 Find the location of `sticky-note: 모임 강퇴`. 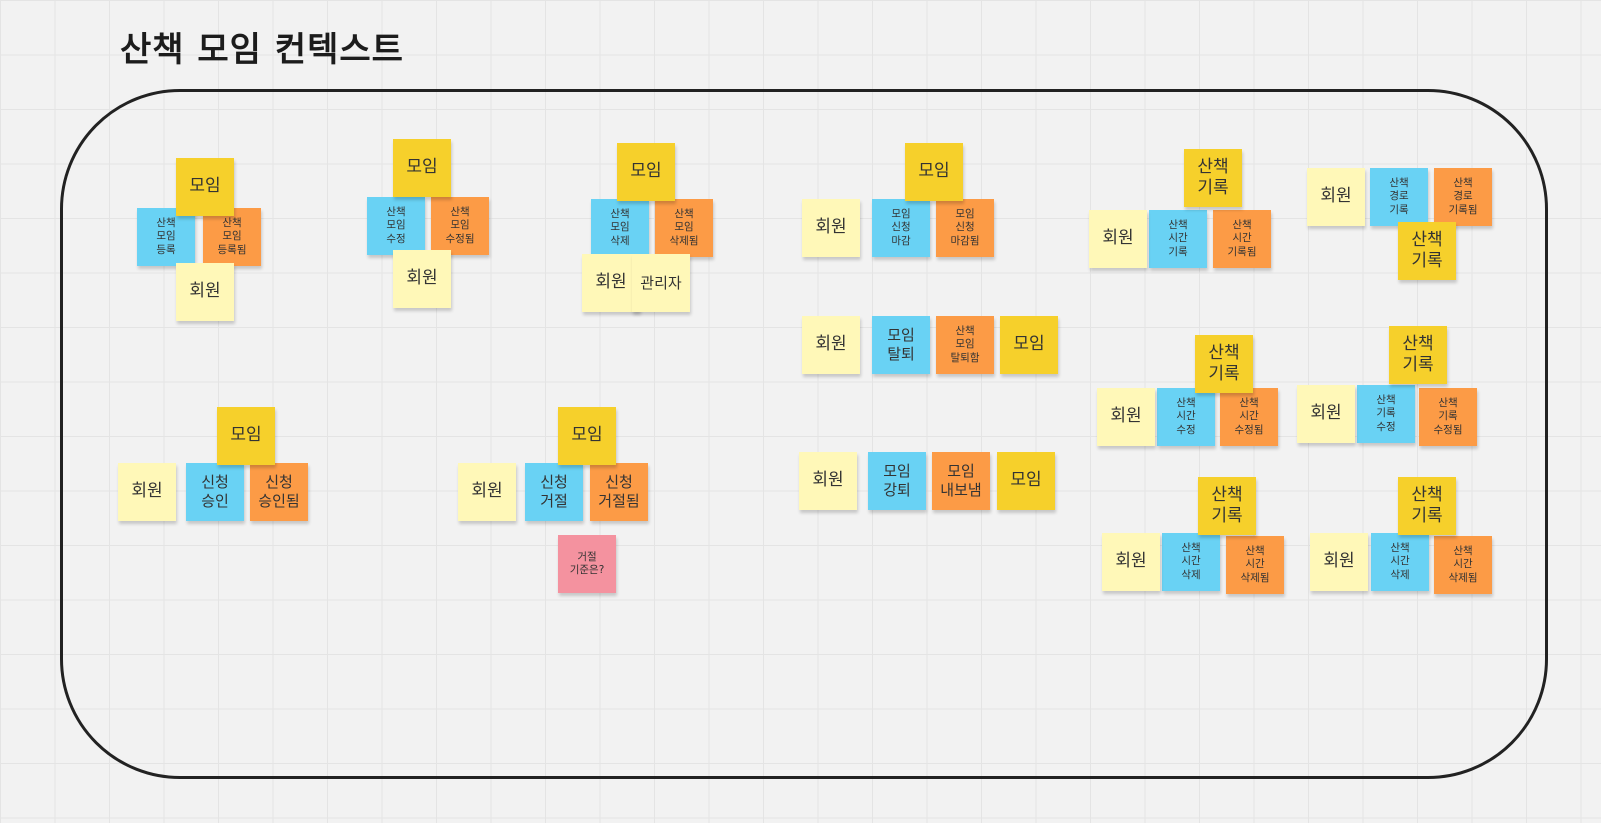

sticky-note: 모임 강퇴 is located at coordinates (897, 481).